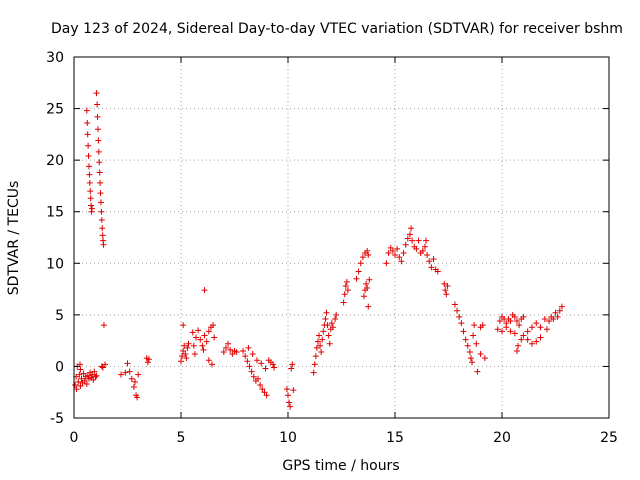 The width and height of the screenshot is (640, 480). Describe the element at coordinates (55, 238) in the screenshot. I see `y-tick-labels: -5 0 5 10 15 20 25 30` at that location.